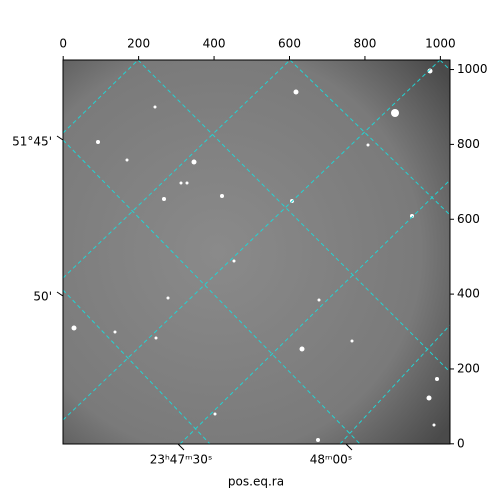 This screenshot has height=504, width=500. Describe the element at coordinates (181, 460) in the screenshot. I see `ra-tick-label: 23ʰ47ᵐ30ˢ` at that location.